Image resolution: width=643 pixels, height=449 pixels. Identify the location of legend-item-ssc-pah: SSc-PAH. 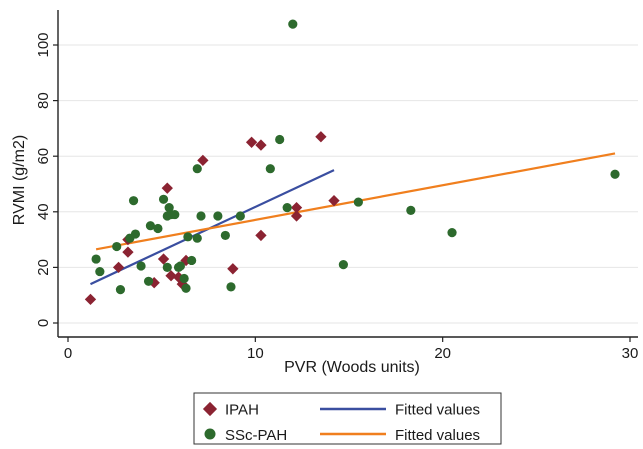
(245, 435).